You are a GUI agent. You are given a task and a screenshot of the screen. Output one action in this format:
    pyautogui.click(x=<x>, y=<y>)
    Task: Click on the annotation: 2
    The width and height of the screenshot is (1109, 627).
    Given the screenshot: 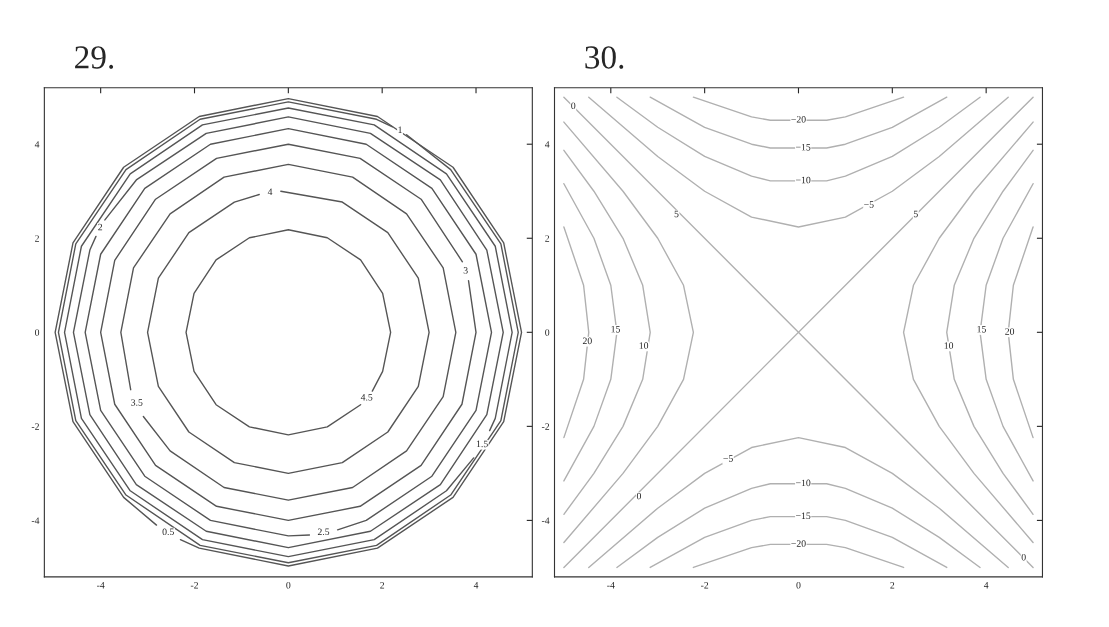 What is the action you would take?
    pyautogui.click(x=100, y=227)
    